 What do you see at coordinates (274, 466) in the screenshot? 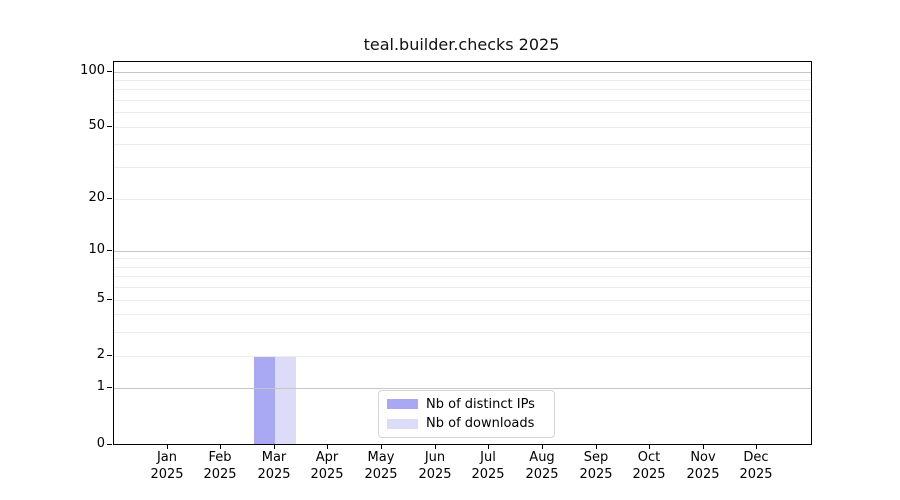
I see `x-tick-label: Mar 2025` at bounding box center [274, 466].